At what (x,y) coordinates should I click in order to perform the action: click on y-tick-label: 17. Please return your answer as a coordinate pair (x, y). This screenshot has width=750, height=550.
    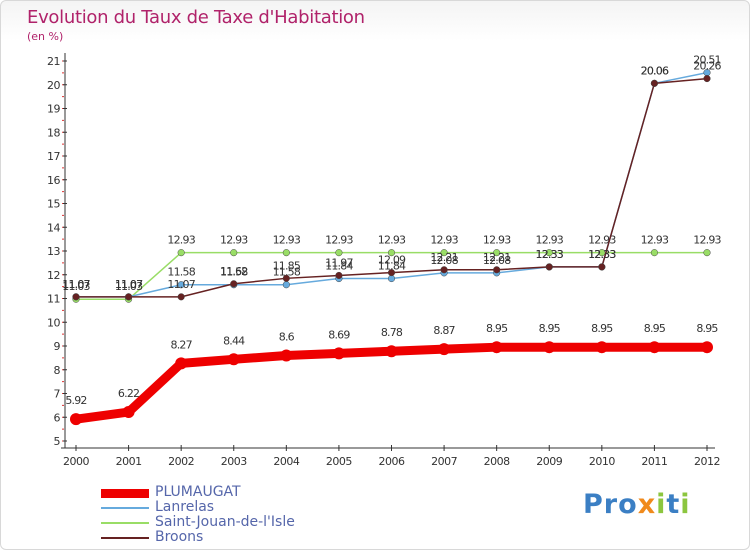
    Looking at the image, I should click on (53, 156).